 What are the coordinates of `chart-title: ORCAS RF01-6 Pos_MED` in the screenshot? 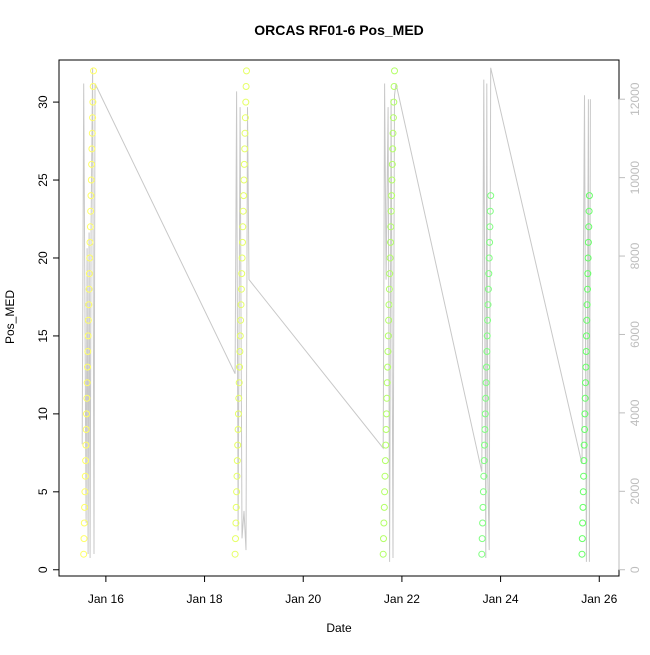 It's located at (339, 30).